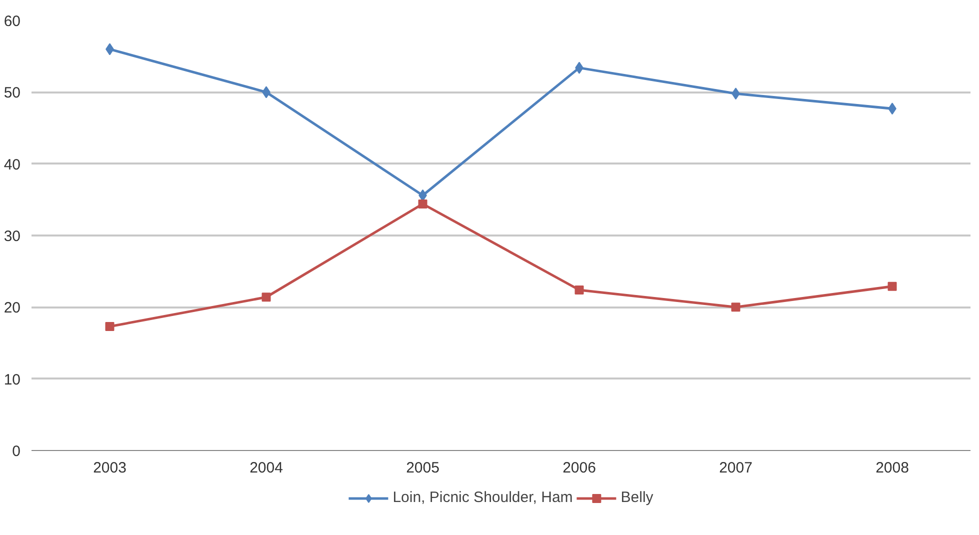 The width and height of the screenshot is (979, 535). I want to click on x-tick-label: 2005, so click(423, 468).